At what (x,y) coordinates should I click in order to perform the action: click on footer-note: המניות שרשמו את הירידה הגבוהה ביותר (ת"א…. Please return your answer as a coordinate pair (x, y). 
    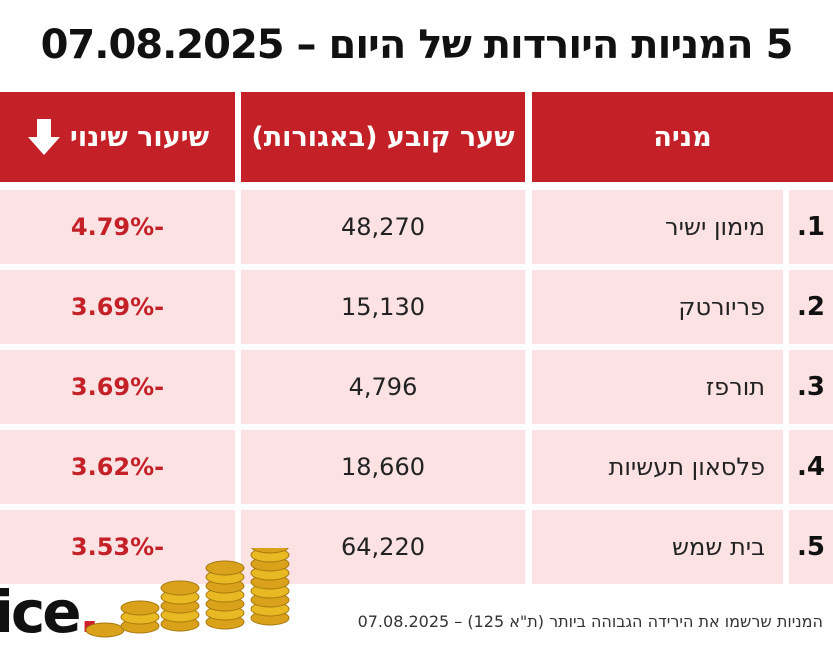
    Looking at the image, I should click on (590, 621).